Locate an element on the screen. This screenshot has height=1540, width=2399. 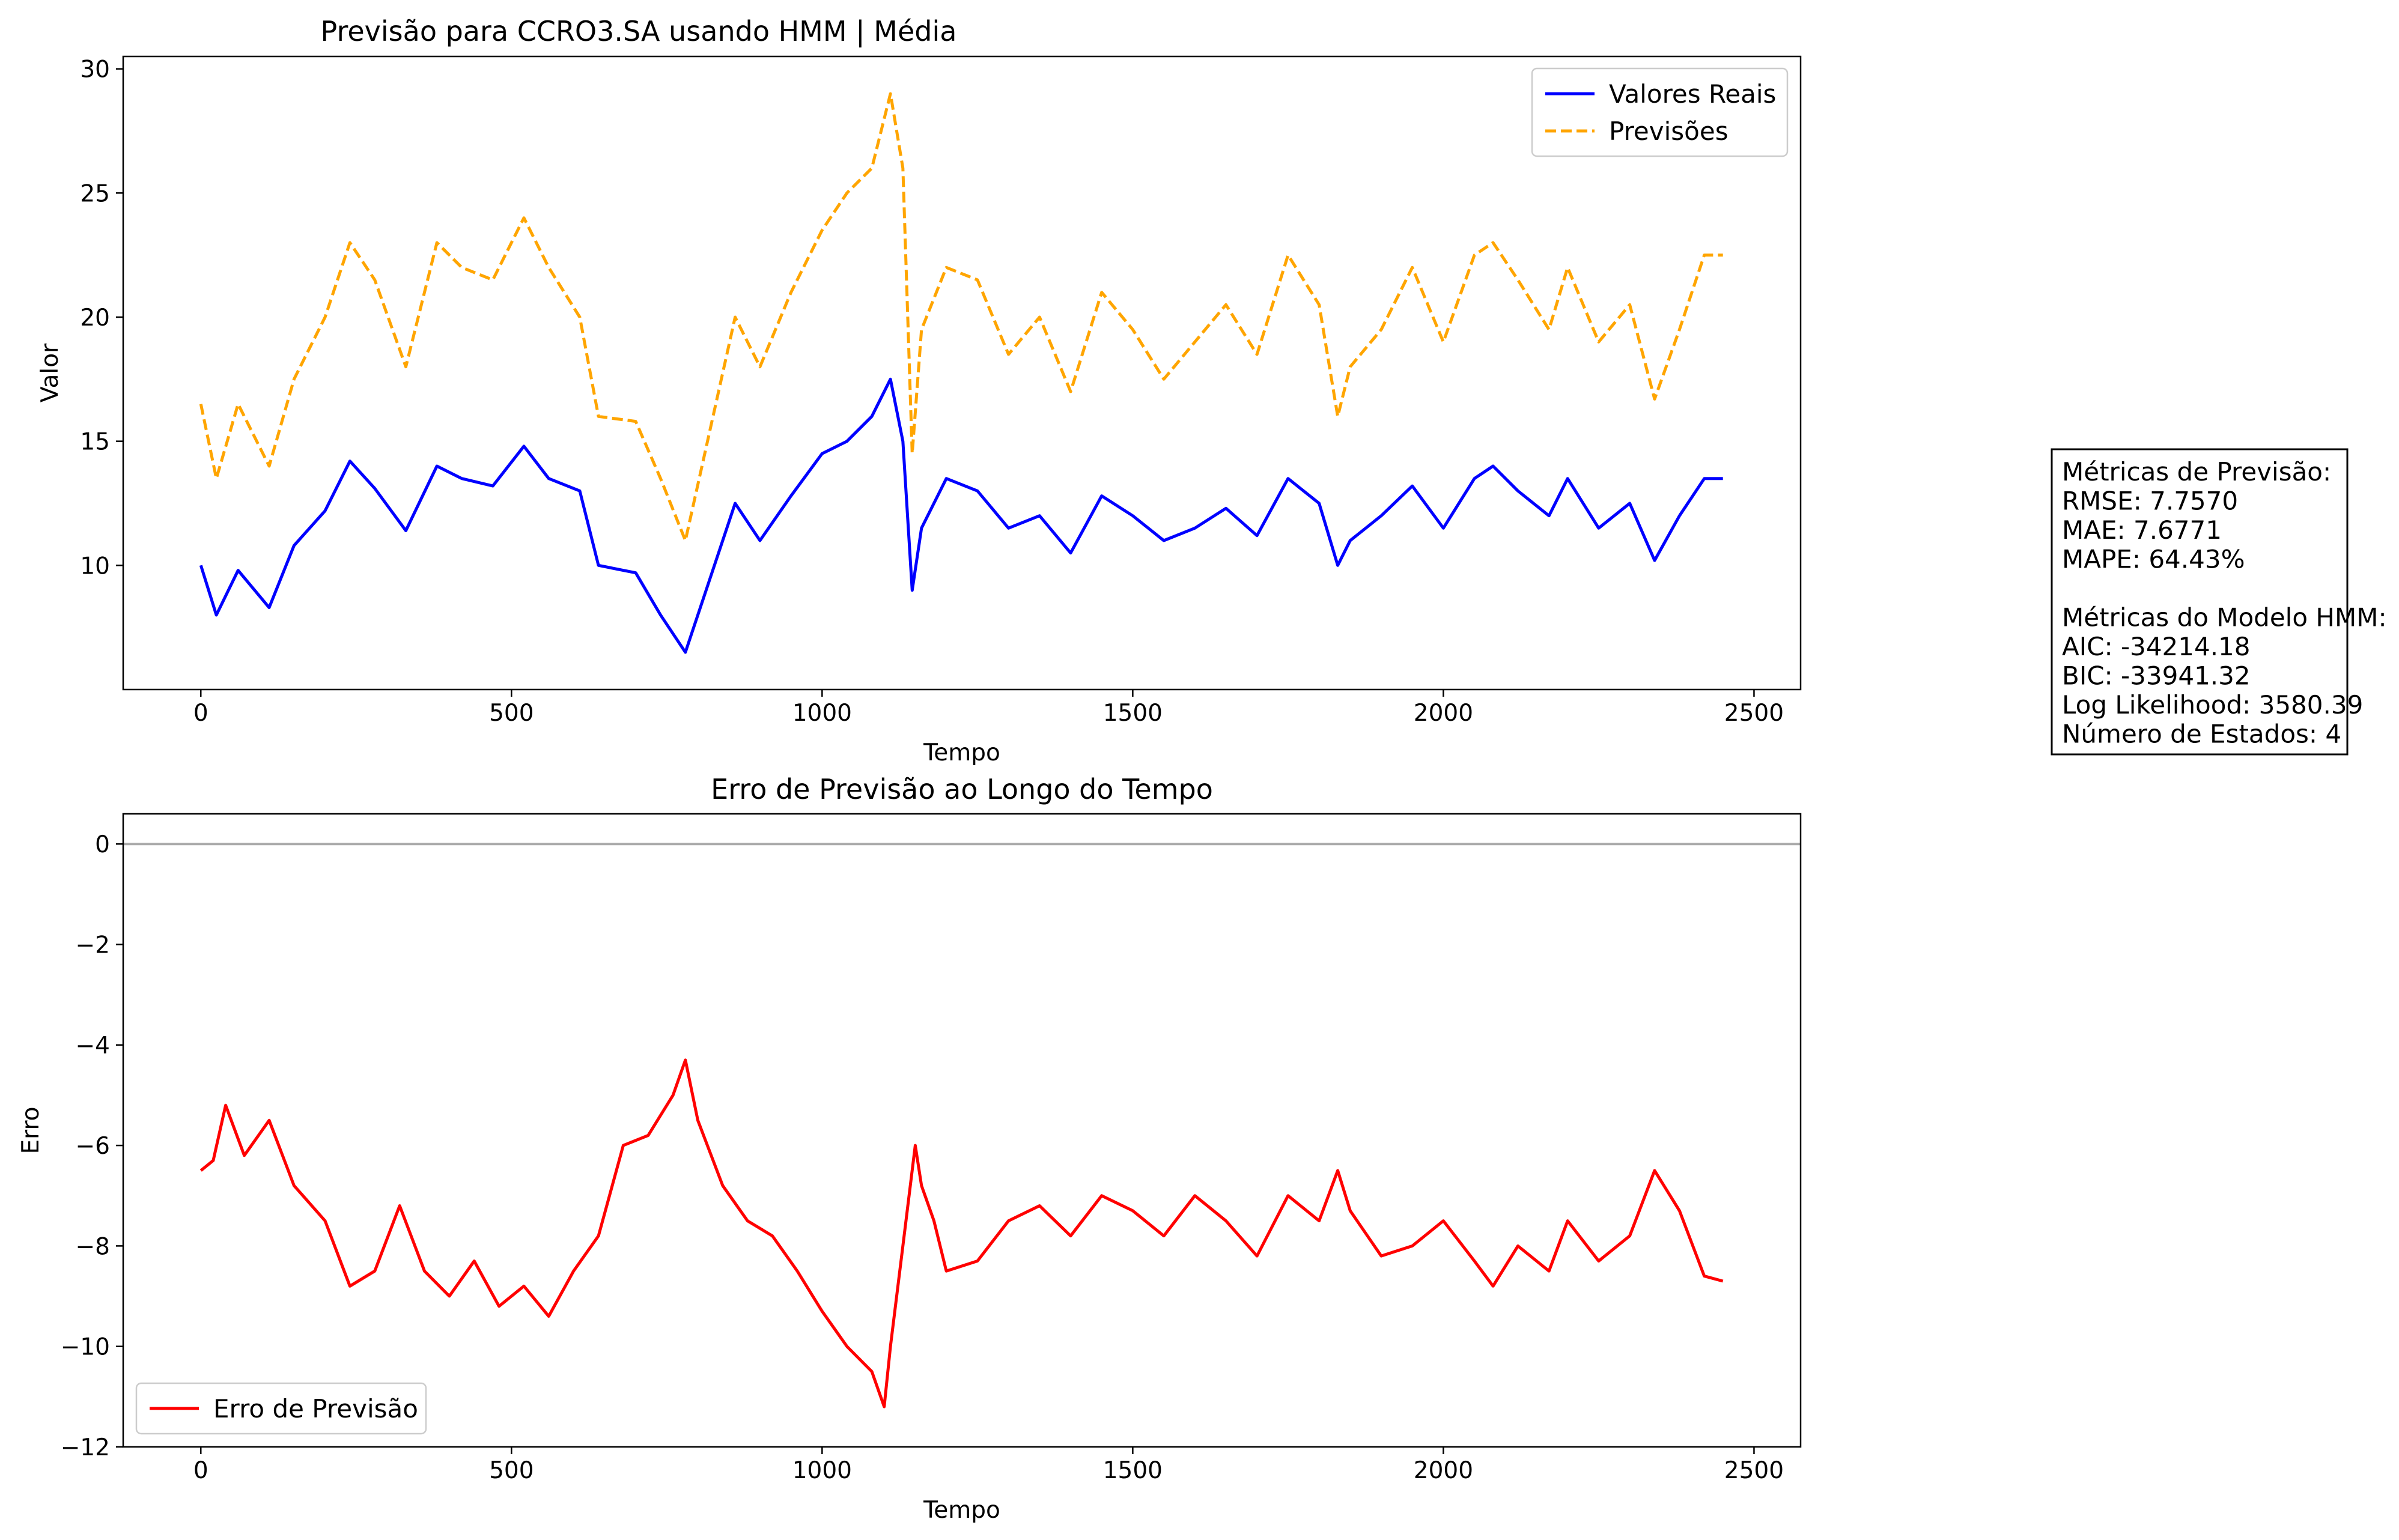
metrics-line: AIC: -34214.18 is located at coordinates (2156, 646).